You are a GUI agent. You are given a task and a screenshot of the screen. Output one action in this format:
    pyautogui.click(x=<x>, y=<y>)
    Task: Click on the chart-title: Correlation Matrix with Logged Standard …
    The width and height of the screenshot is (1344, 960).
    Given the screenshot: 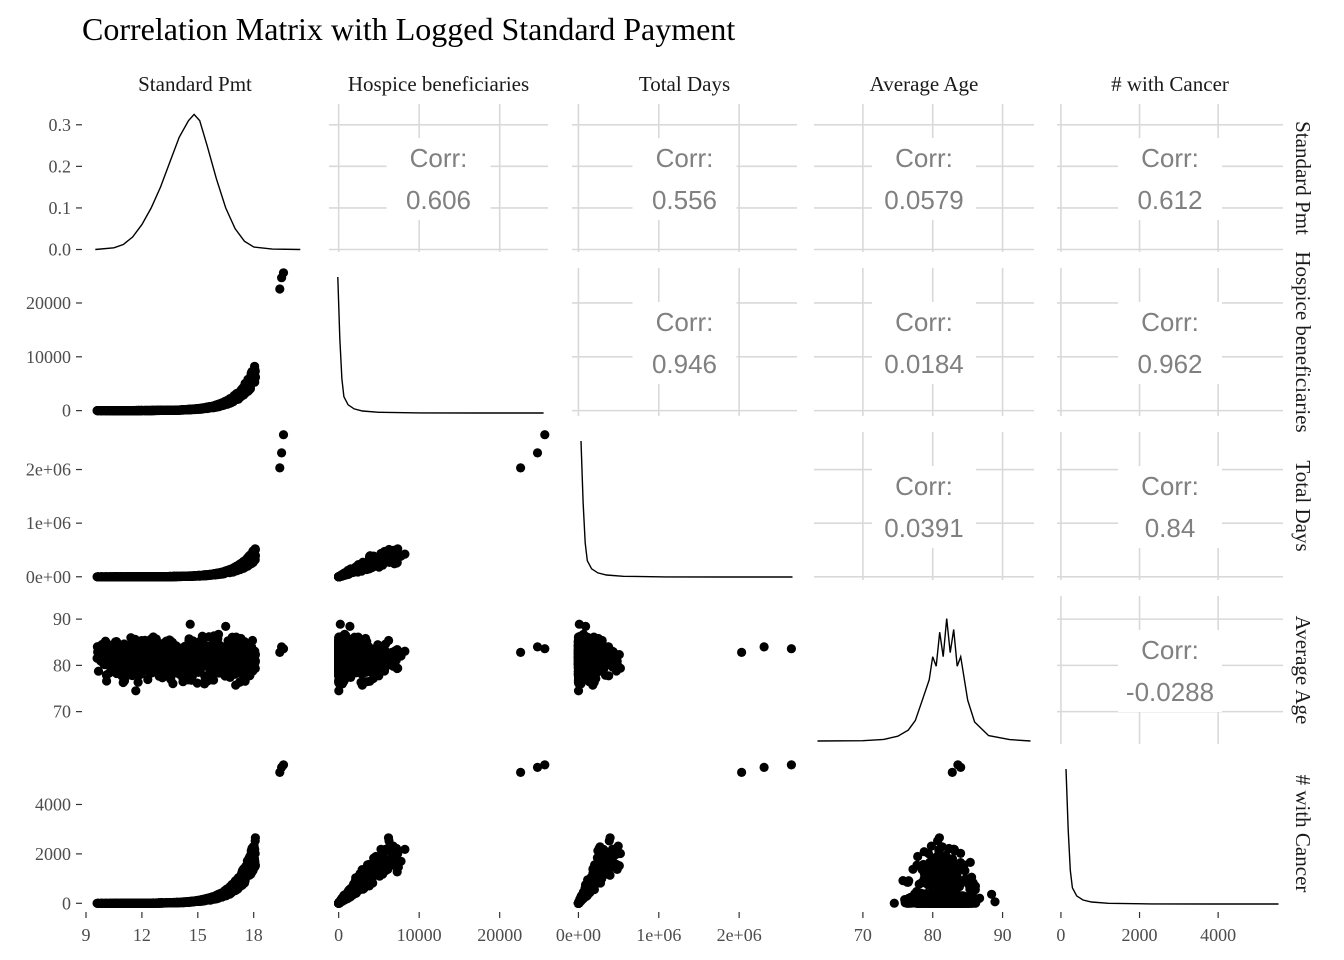 What is the action you would take?
    pyautogui.click(x=408, y=29)
    